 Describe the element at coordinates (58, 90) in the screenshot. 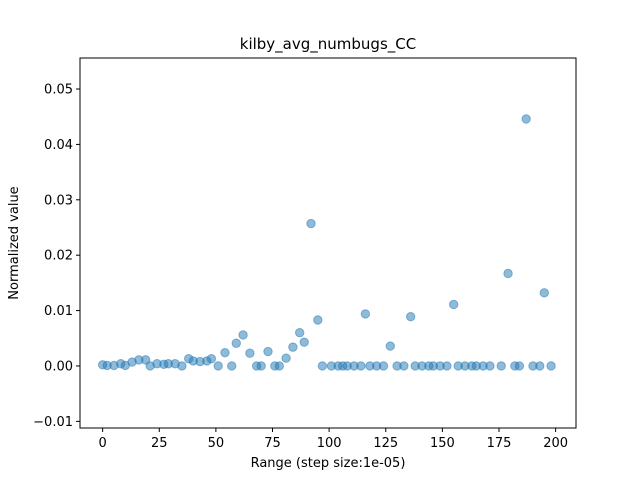

I see `y-tick-label: 0.05` at that location.